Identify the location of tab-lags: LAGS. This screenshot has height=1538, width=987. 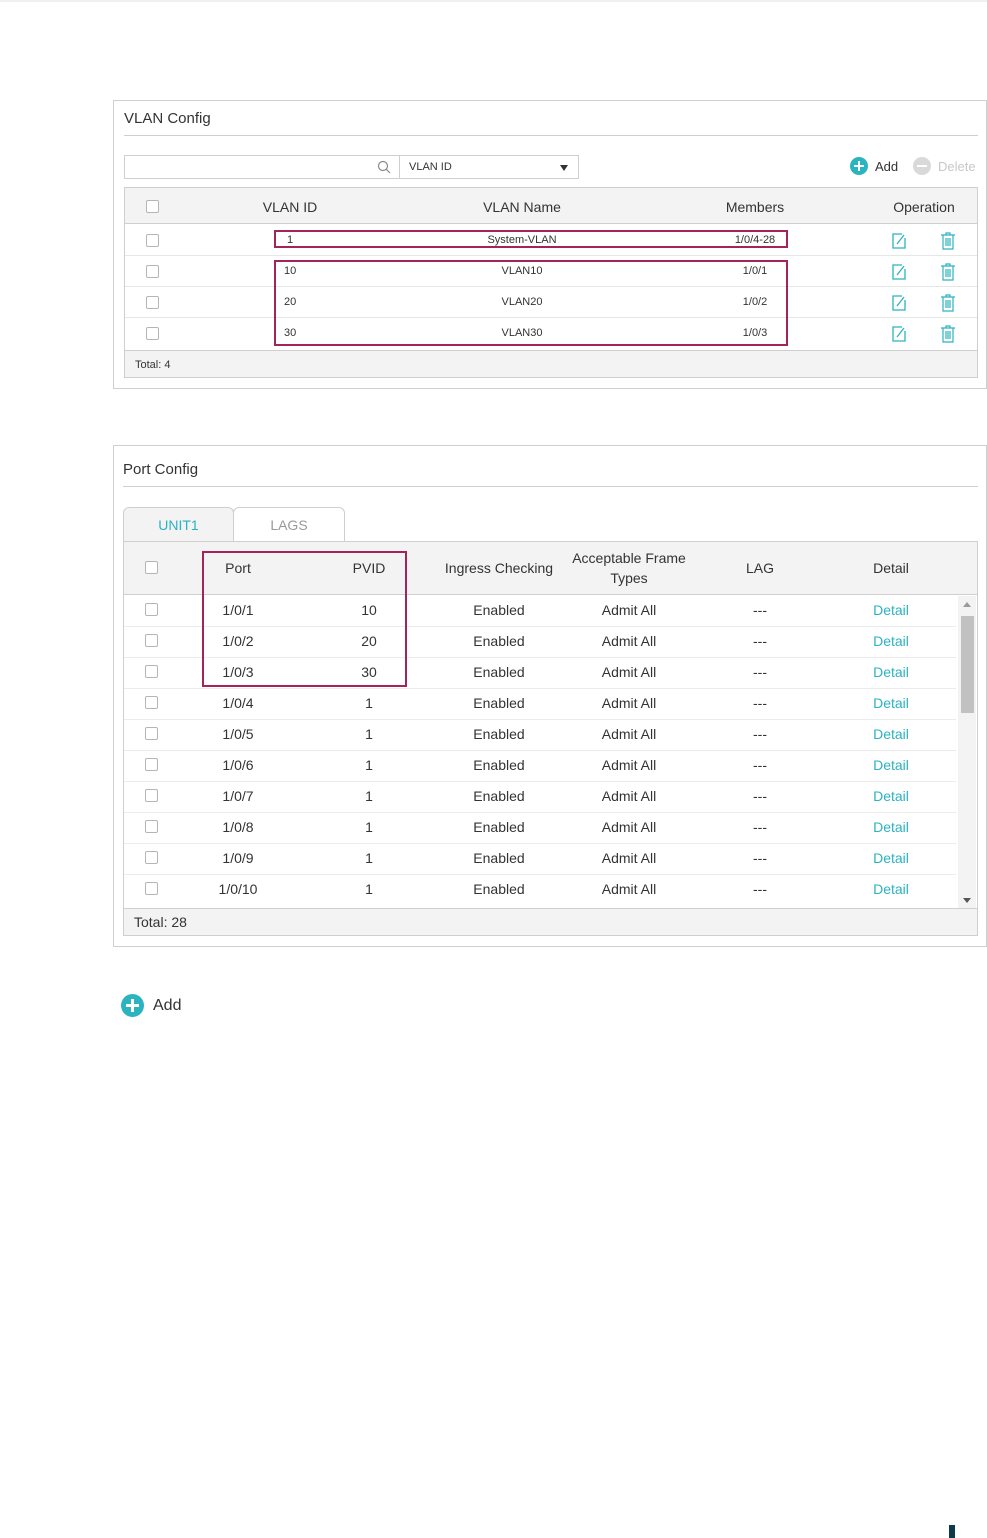
(289, 524).